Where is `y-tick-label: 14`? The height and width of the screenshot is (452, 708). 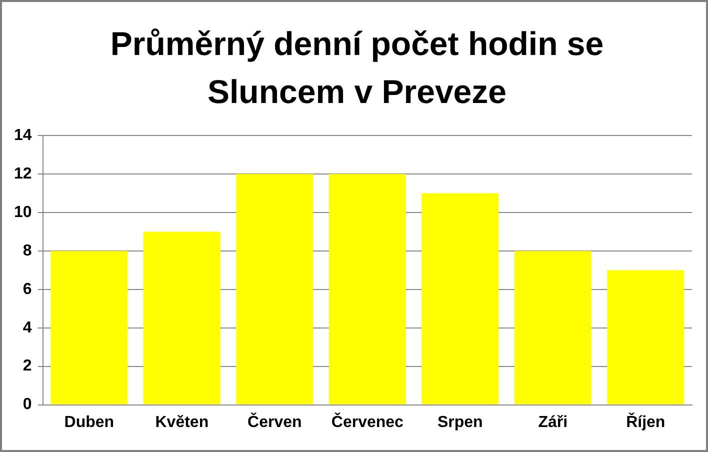 y-tick-label: 14 is located at coordinates (23, 135).